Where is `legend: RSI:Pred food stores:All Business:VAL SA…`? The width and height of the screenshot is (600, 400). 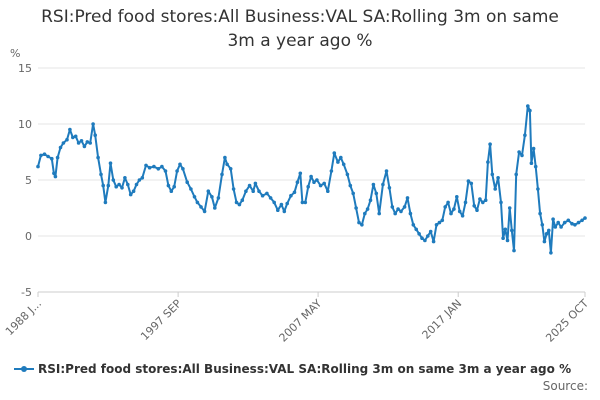
legend: RSI:Pred food stores:All Business:VAL SA… is located at coordinates (304, 369).